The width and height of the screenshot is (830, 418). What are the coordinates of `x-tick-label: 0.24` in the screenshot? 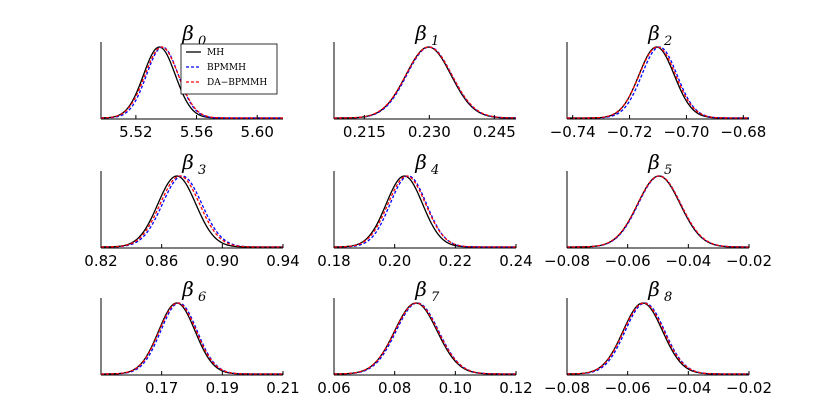 It's located at (515, 261).